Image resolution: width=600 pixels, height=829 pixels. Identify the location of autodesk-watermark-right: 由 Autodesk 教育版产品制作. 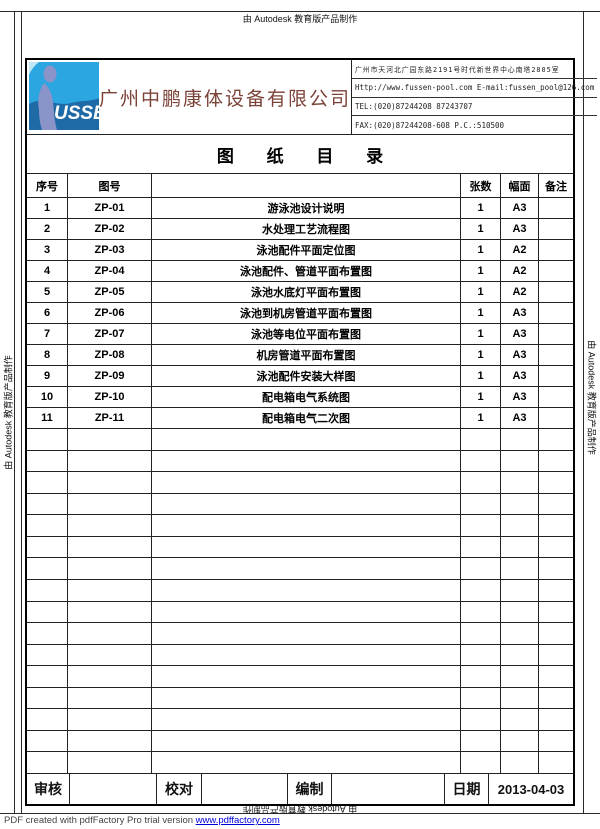
(591, 397).